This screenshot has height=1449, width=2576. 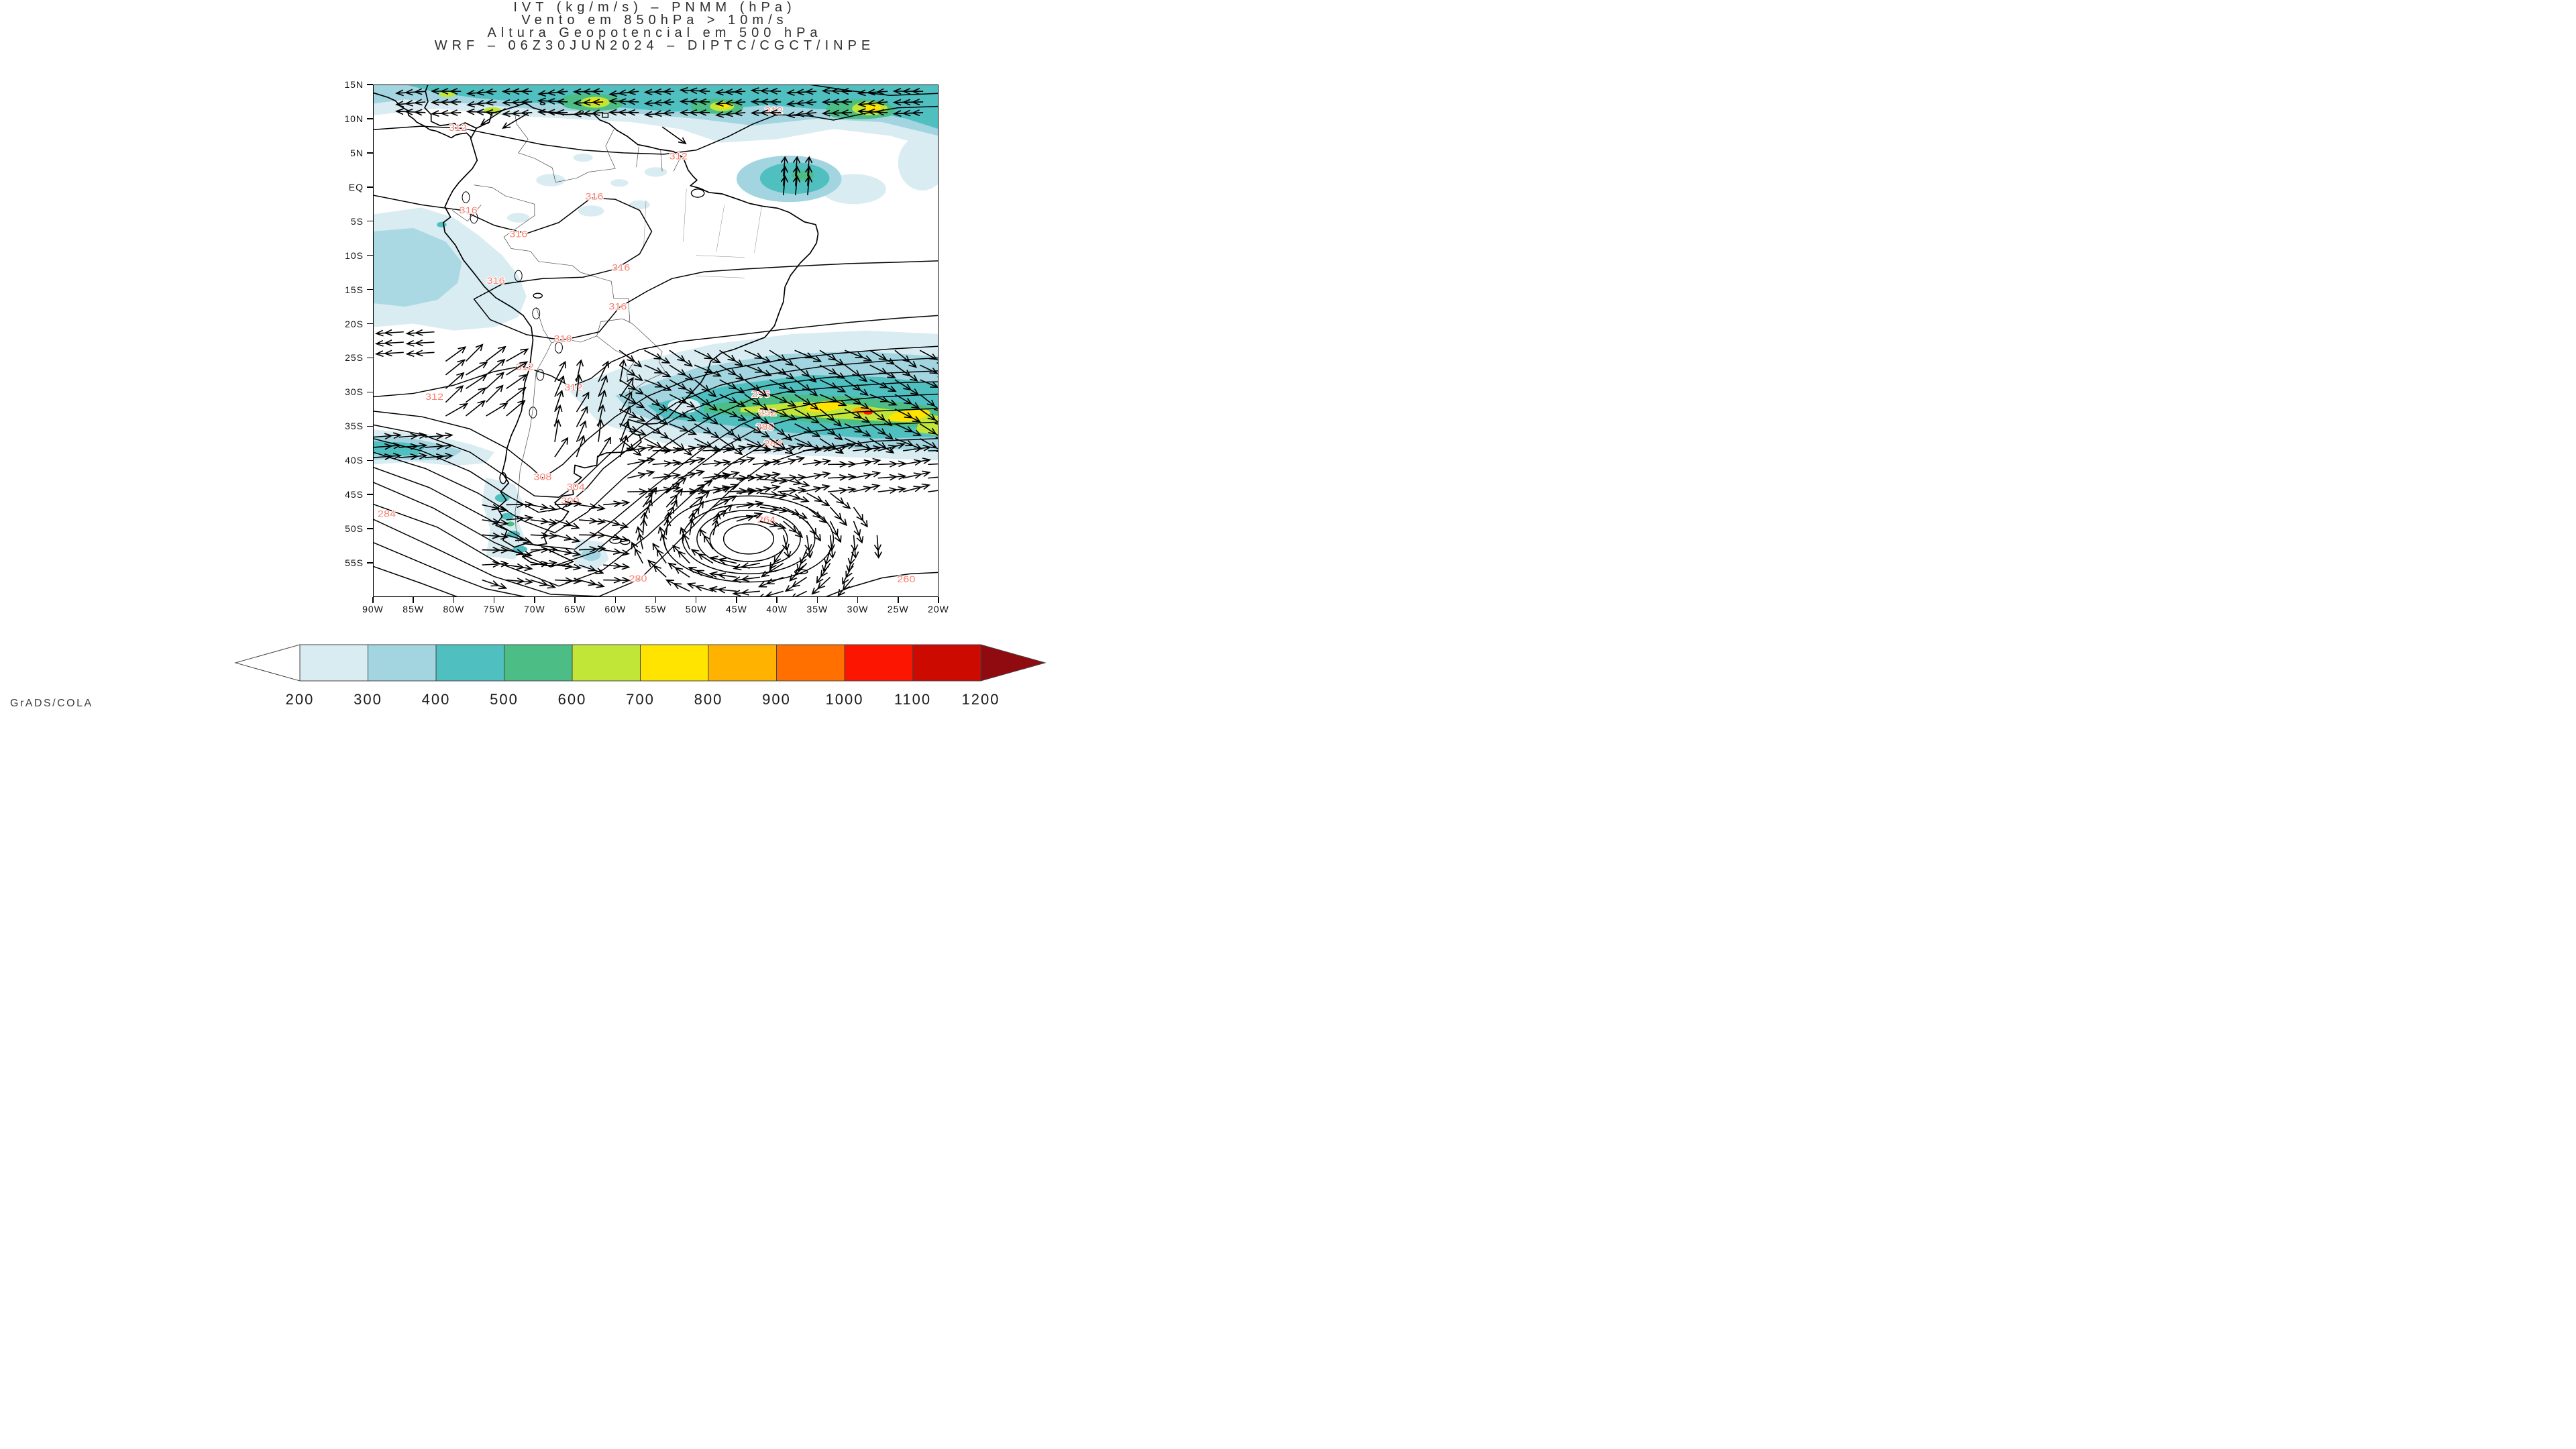 I want to click on wind-arrows-layer, so click(x=655, y=342).